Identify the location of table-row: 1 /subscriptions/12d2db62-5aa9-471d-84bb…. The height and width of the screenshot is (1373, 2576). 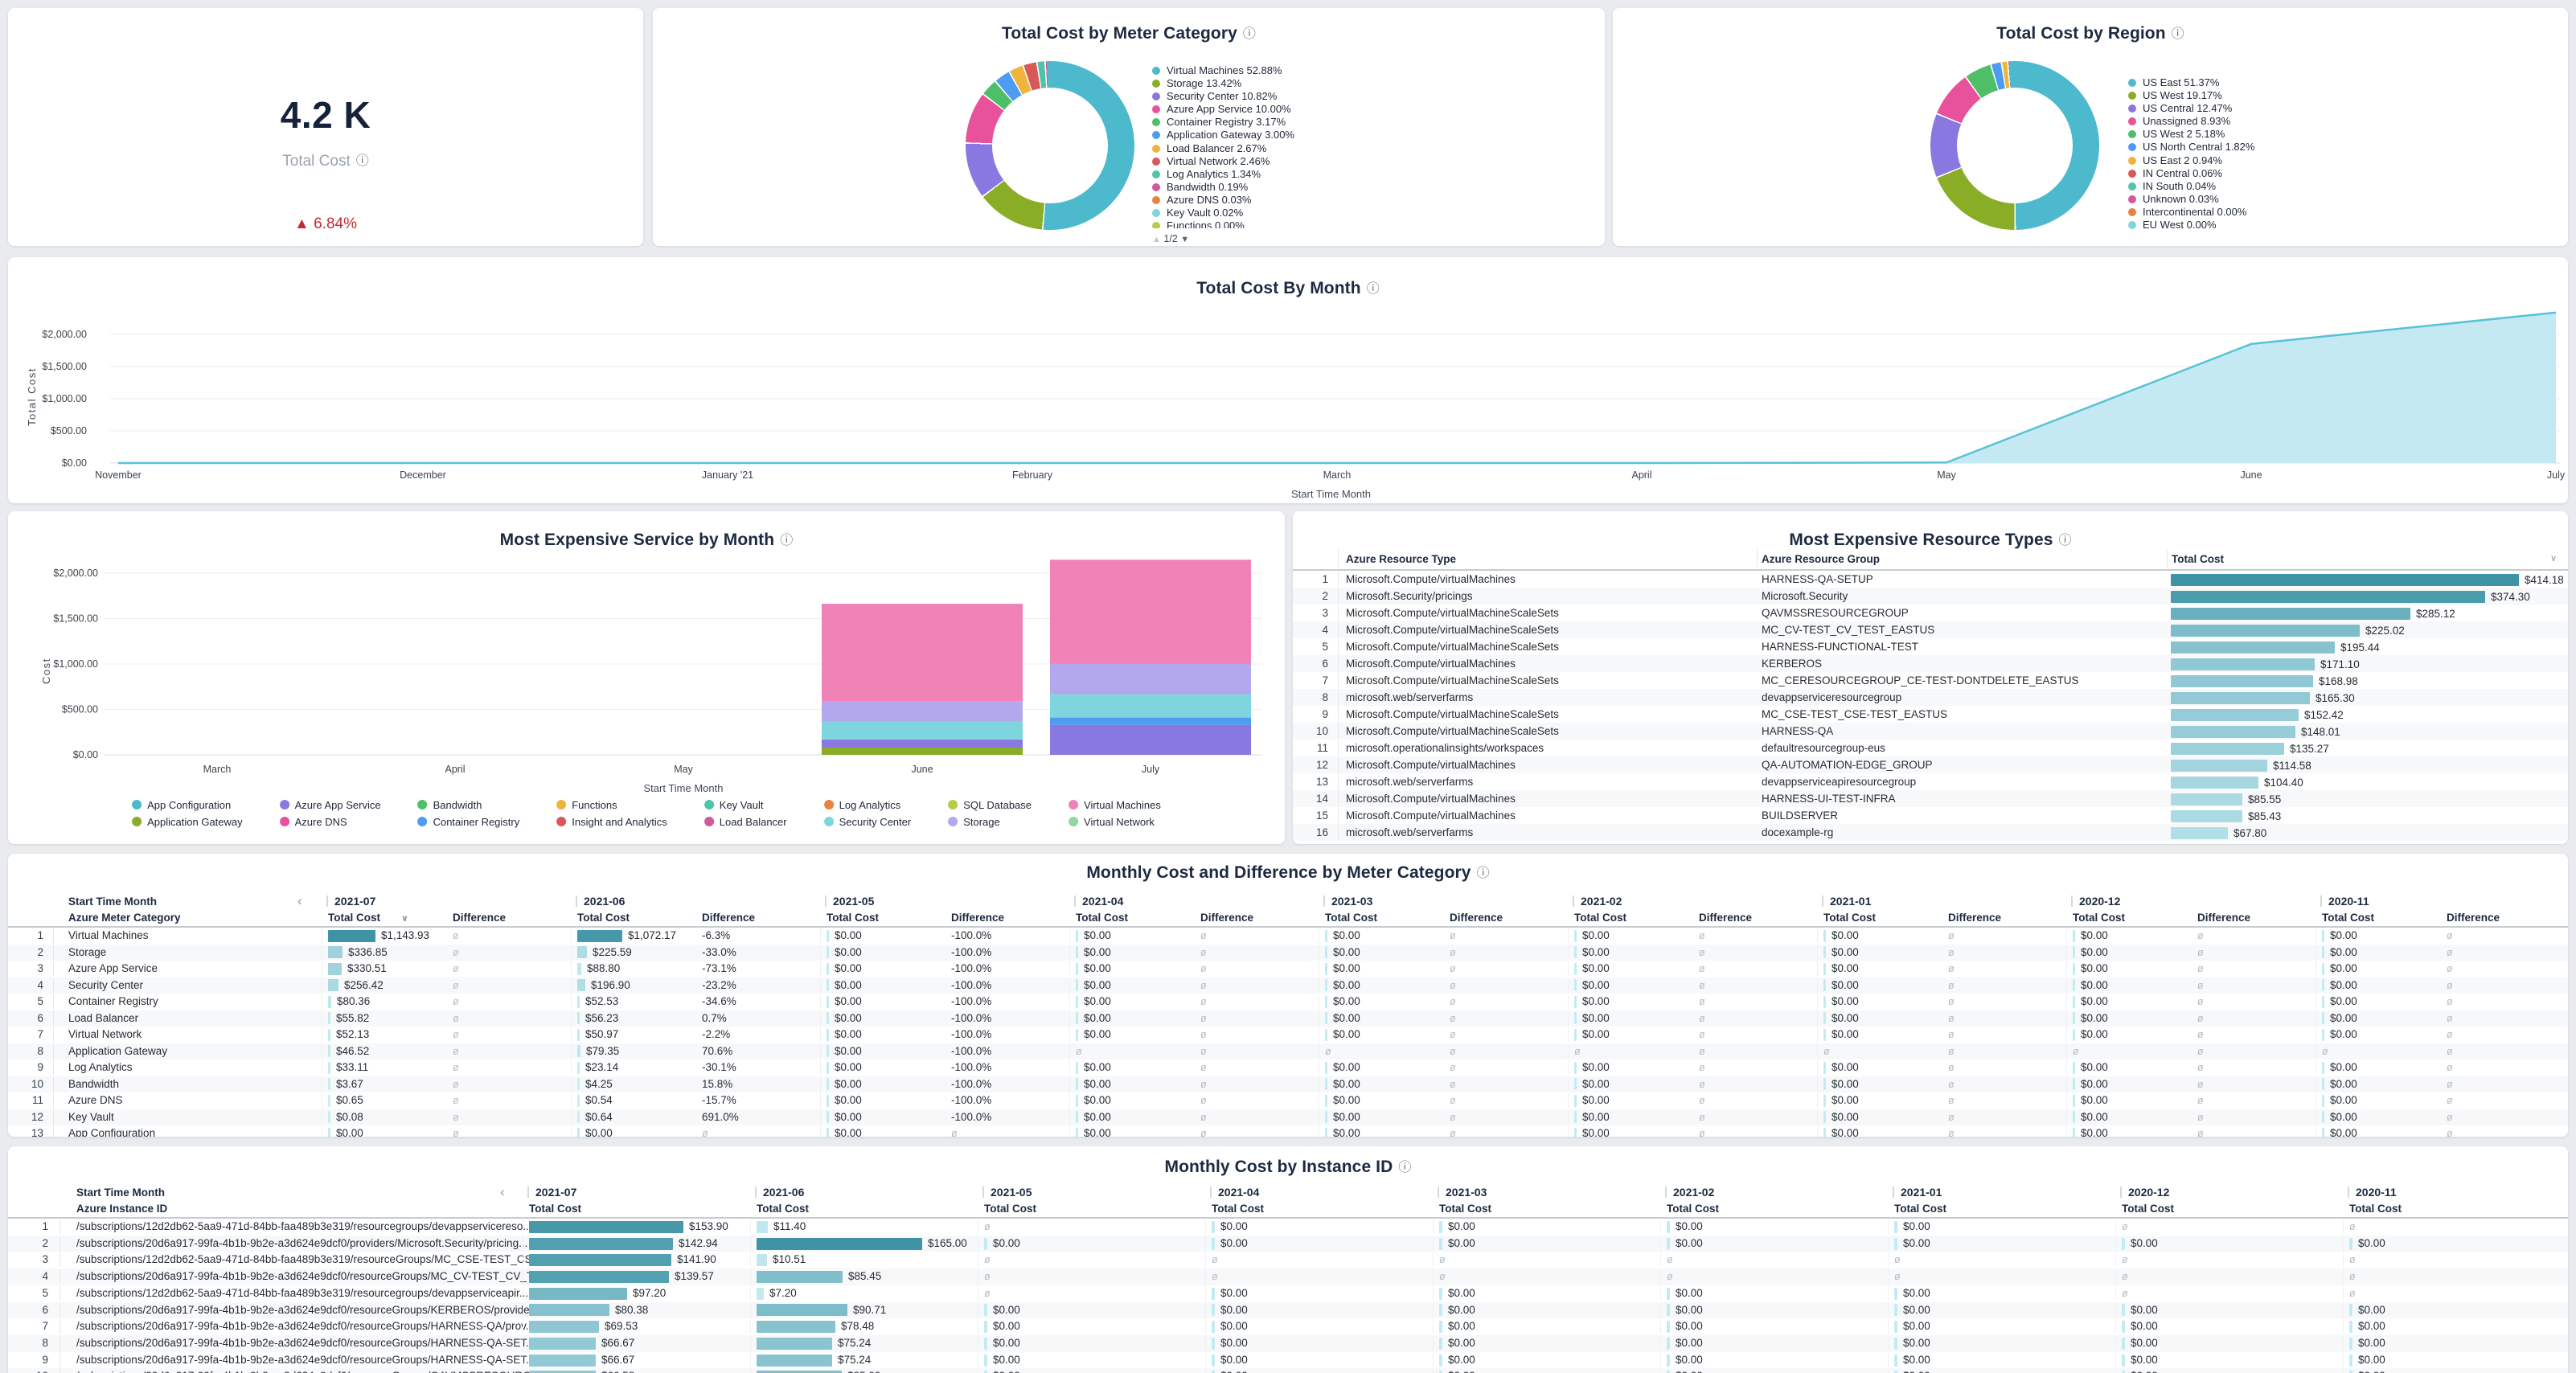
(1288, 1227).